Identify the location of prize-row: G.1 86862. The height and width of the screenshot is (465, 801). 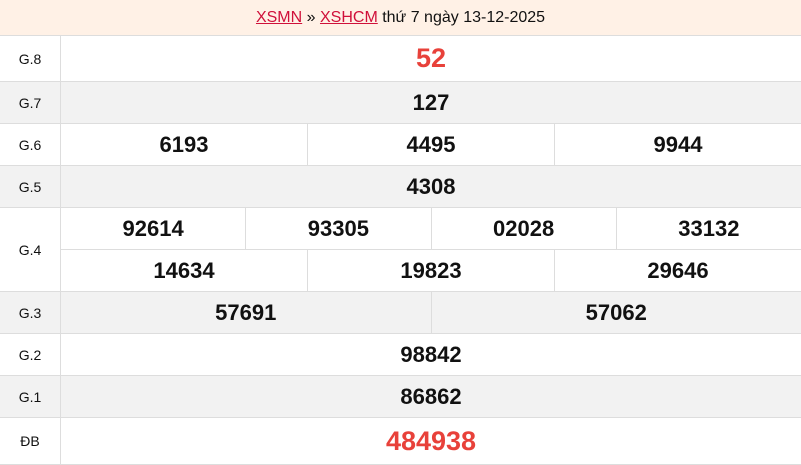
(400, 397).